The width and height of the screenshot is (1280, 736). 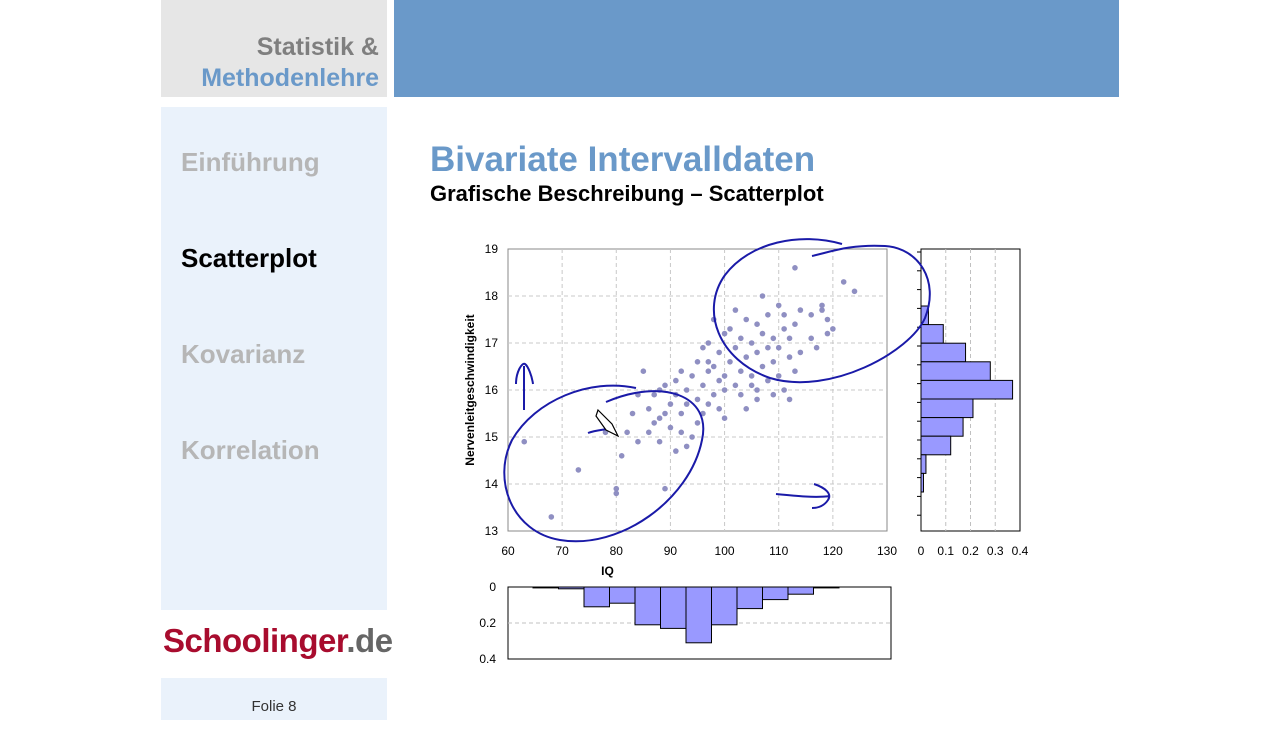 I want to click on nav-item-scatterplot: Scatterplot, so click(x=249, y=258).